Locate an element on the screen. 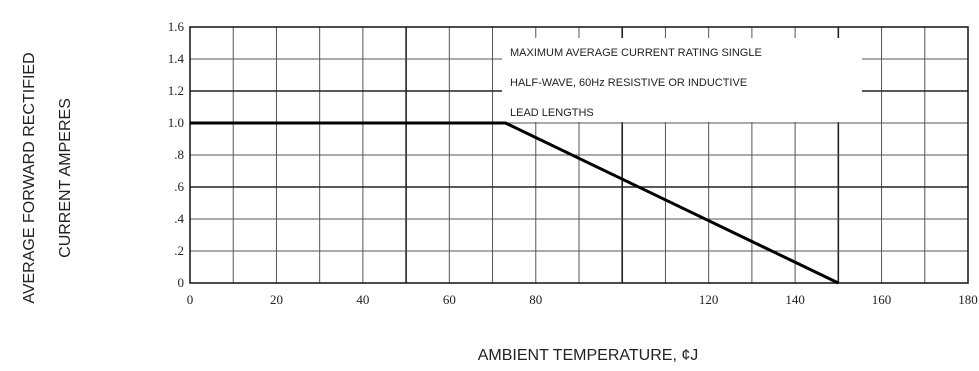 This screenshot has height=371, width=979. y-tick-label: 1.2 is located at coordinates (176, 90).